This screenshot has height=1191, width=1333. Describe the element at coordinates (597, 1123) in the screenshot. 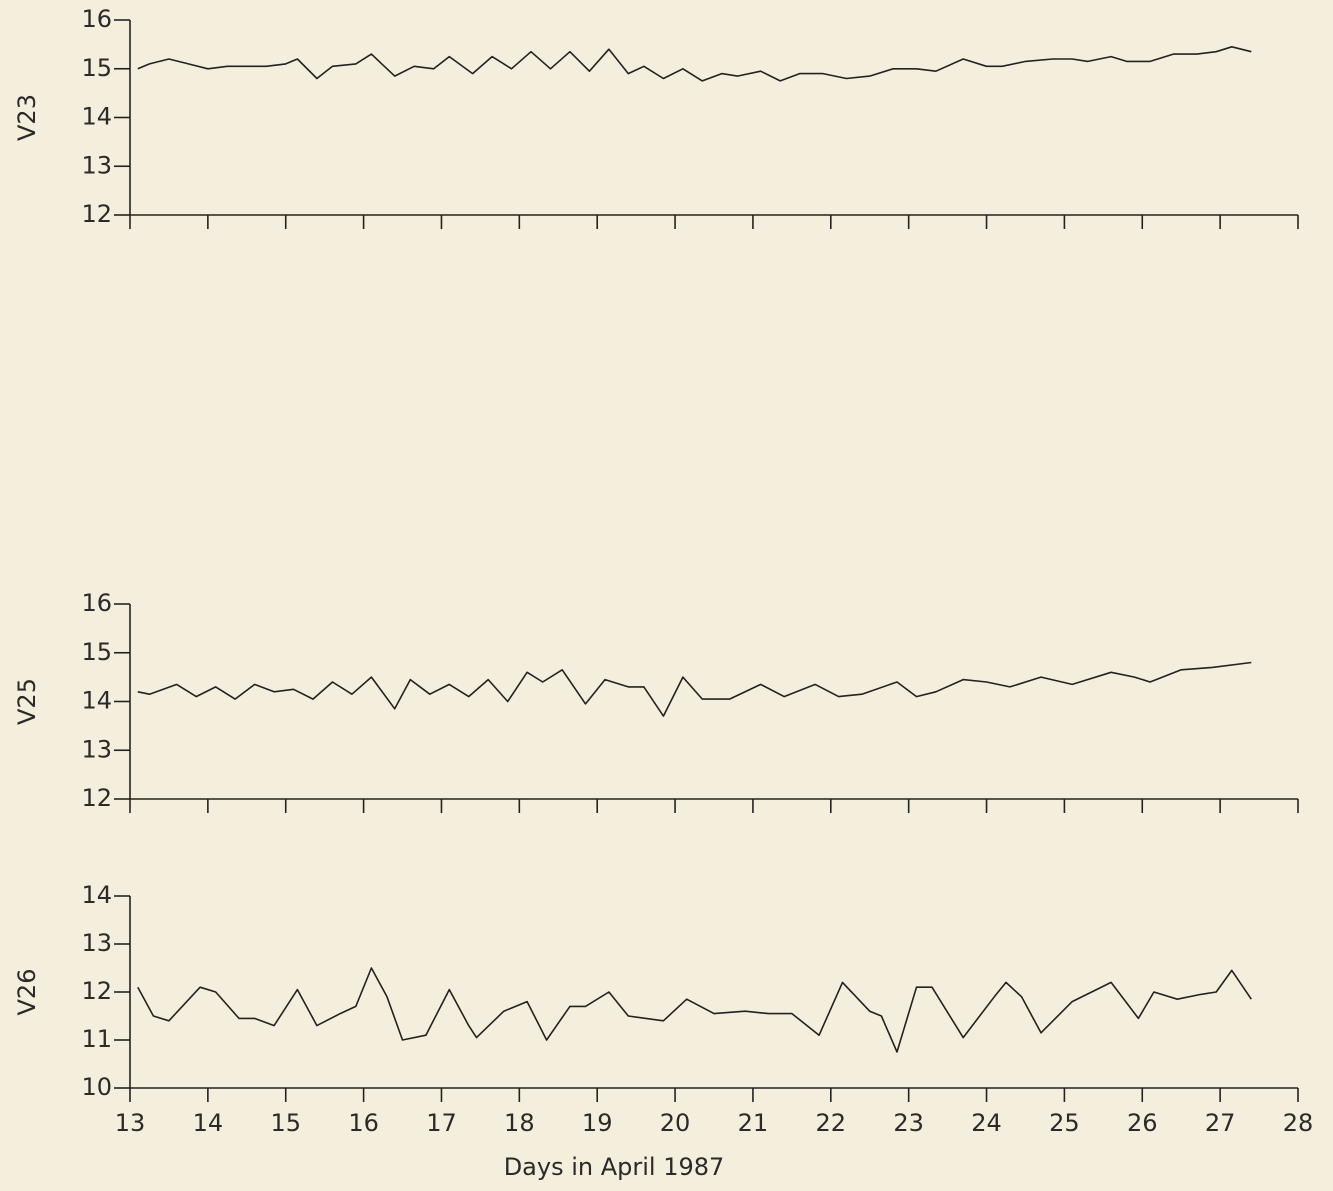

I see `x-tick-label: 19` at that location.